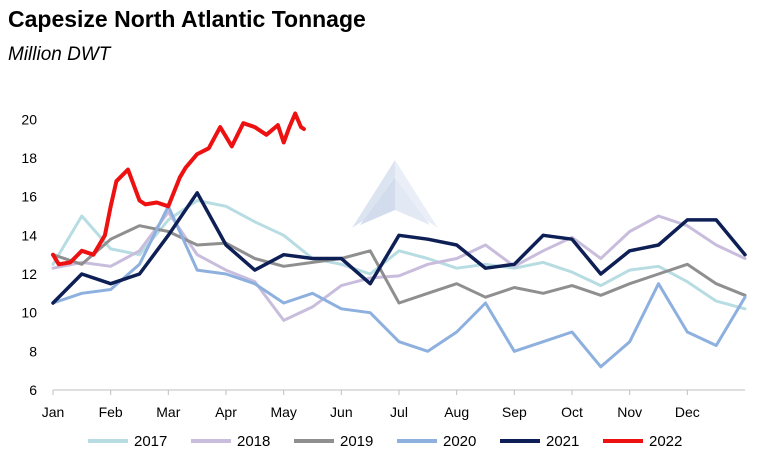 The image size is (769, 475). What do you see at coordinates (150, 441) in the screenshot?
I see `legend-label-2017: 2017` at bounding box center [150, 441].